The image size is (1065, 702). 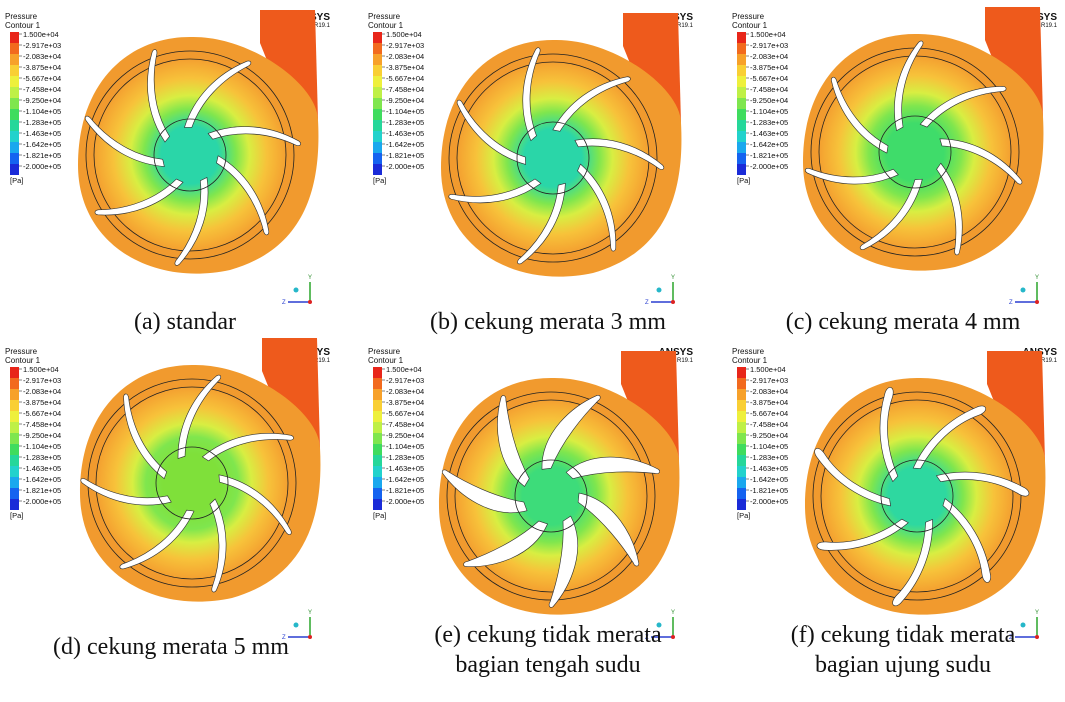 What do you see at coordinates (1023, 625) in the screenshot?
I see `view-indicator-icon` at bounding box center [1023, 625].